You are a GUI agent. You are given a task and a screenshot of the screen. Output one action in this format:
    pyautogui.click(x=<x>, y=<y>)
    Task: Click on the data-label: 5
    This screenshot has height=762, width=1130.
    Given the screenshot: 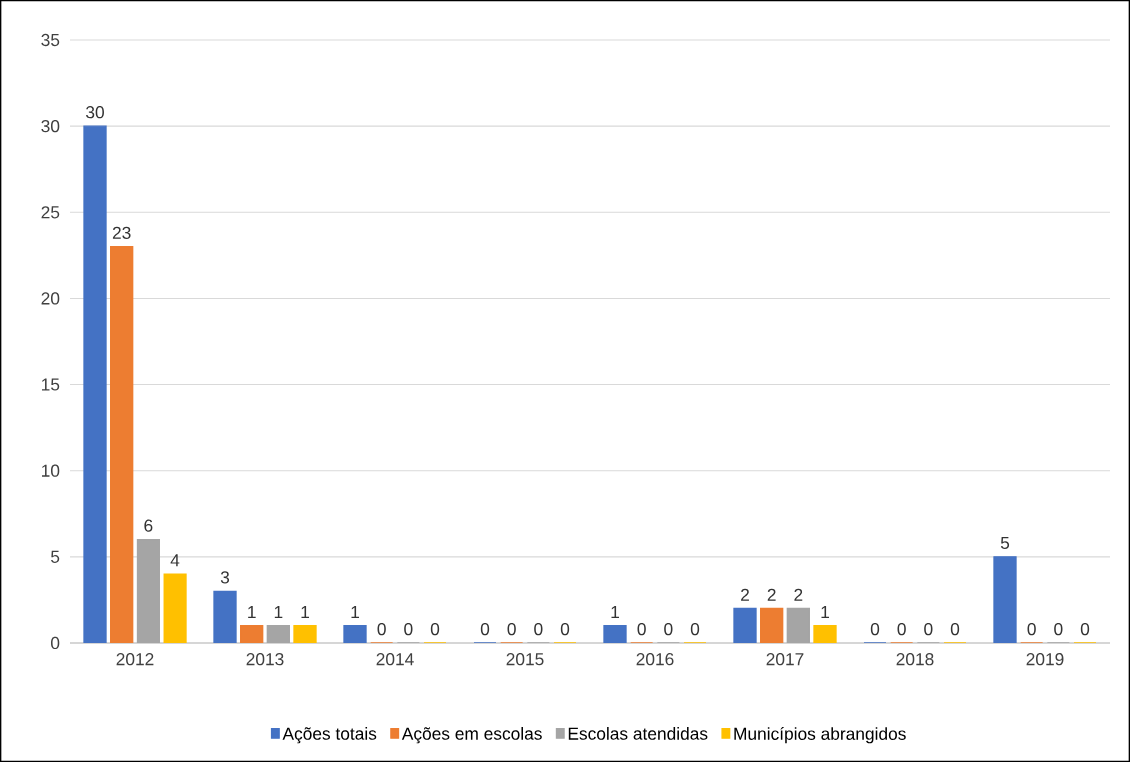 What is the action you would take?
    pyautogui.click(x=1005, y=543)
    